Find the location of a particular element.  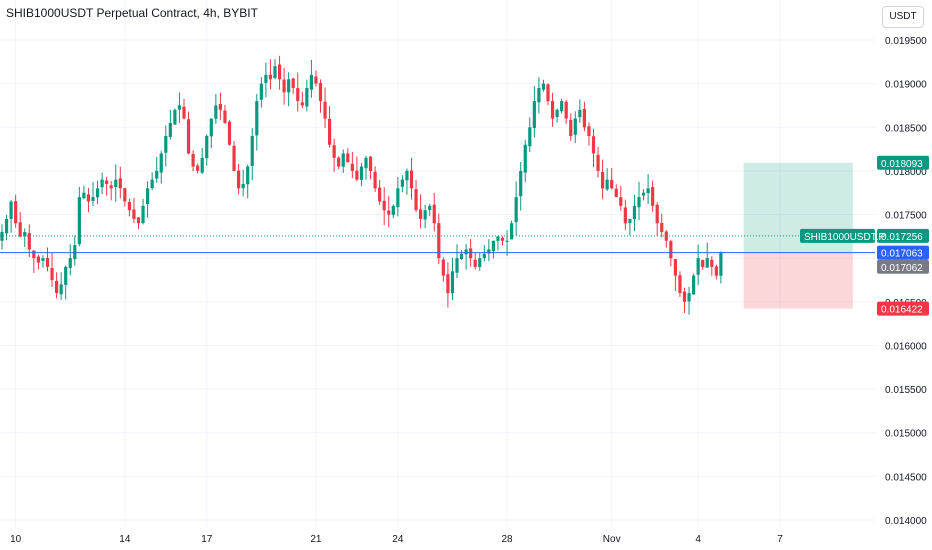

y-tick-label: 0.018500 is located at coordinates (906, 128).